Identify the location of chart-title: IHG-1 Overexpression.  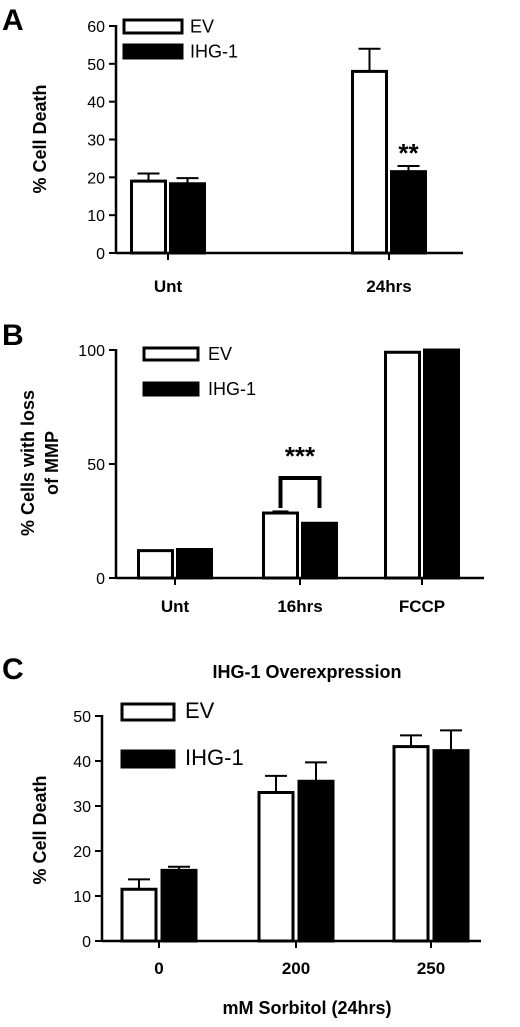
(306, 672).